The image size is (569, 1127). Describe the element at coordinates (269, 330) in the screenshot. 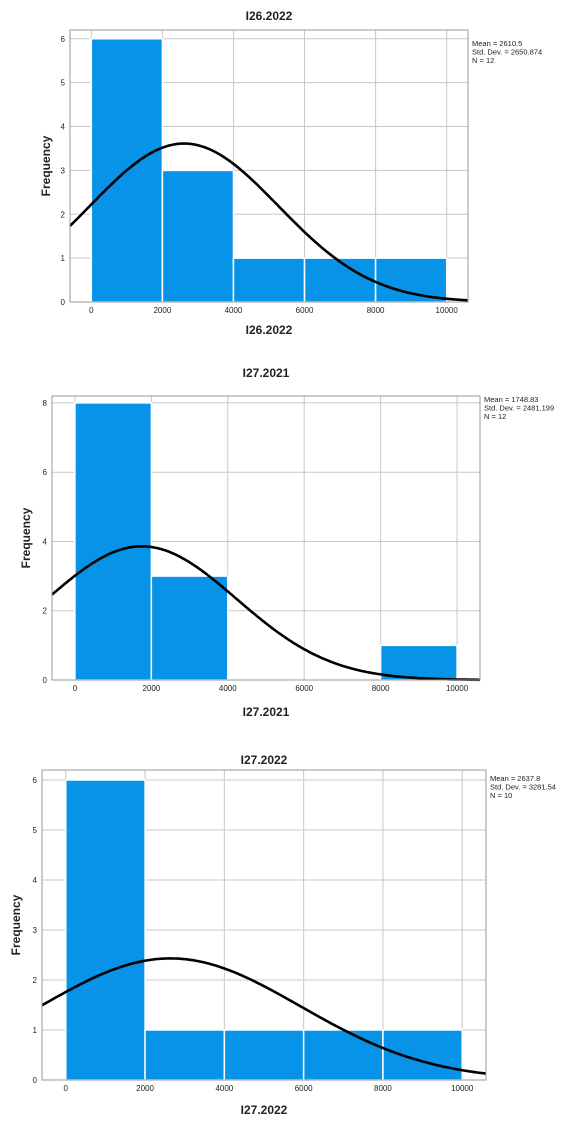

I see `x-axis-label: I26.2022` at that location.